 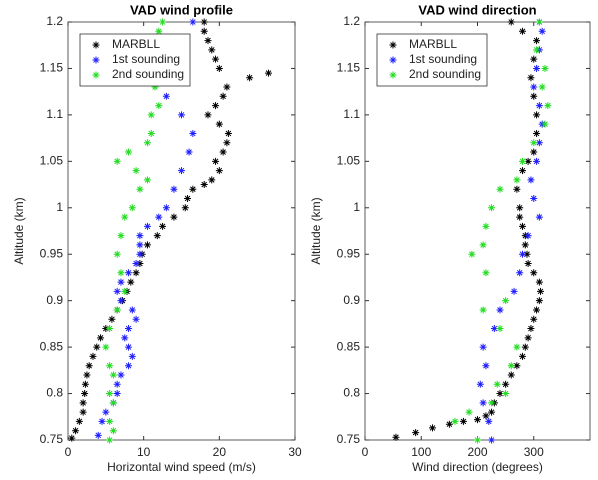 What do you see at coordinates (68, 452) in the screenshot?
I see `x-tick-label: 0` at bounding box center [68, 452].